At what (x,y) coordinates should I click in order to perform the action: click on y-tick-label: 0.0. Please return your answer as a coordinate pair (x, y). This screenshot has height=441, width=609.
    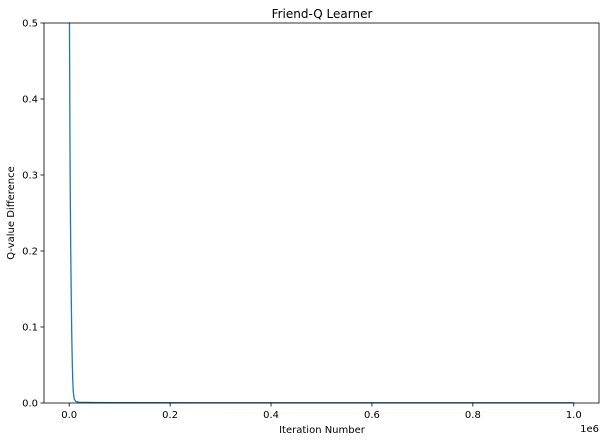
    Looking at the image, I should click on (30, 404).